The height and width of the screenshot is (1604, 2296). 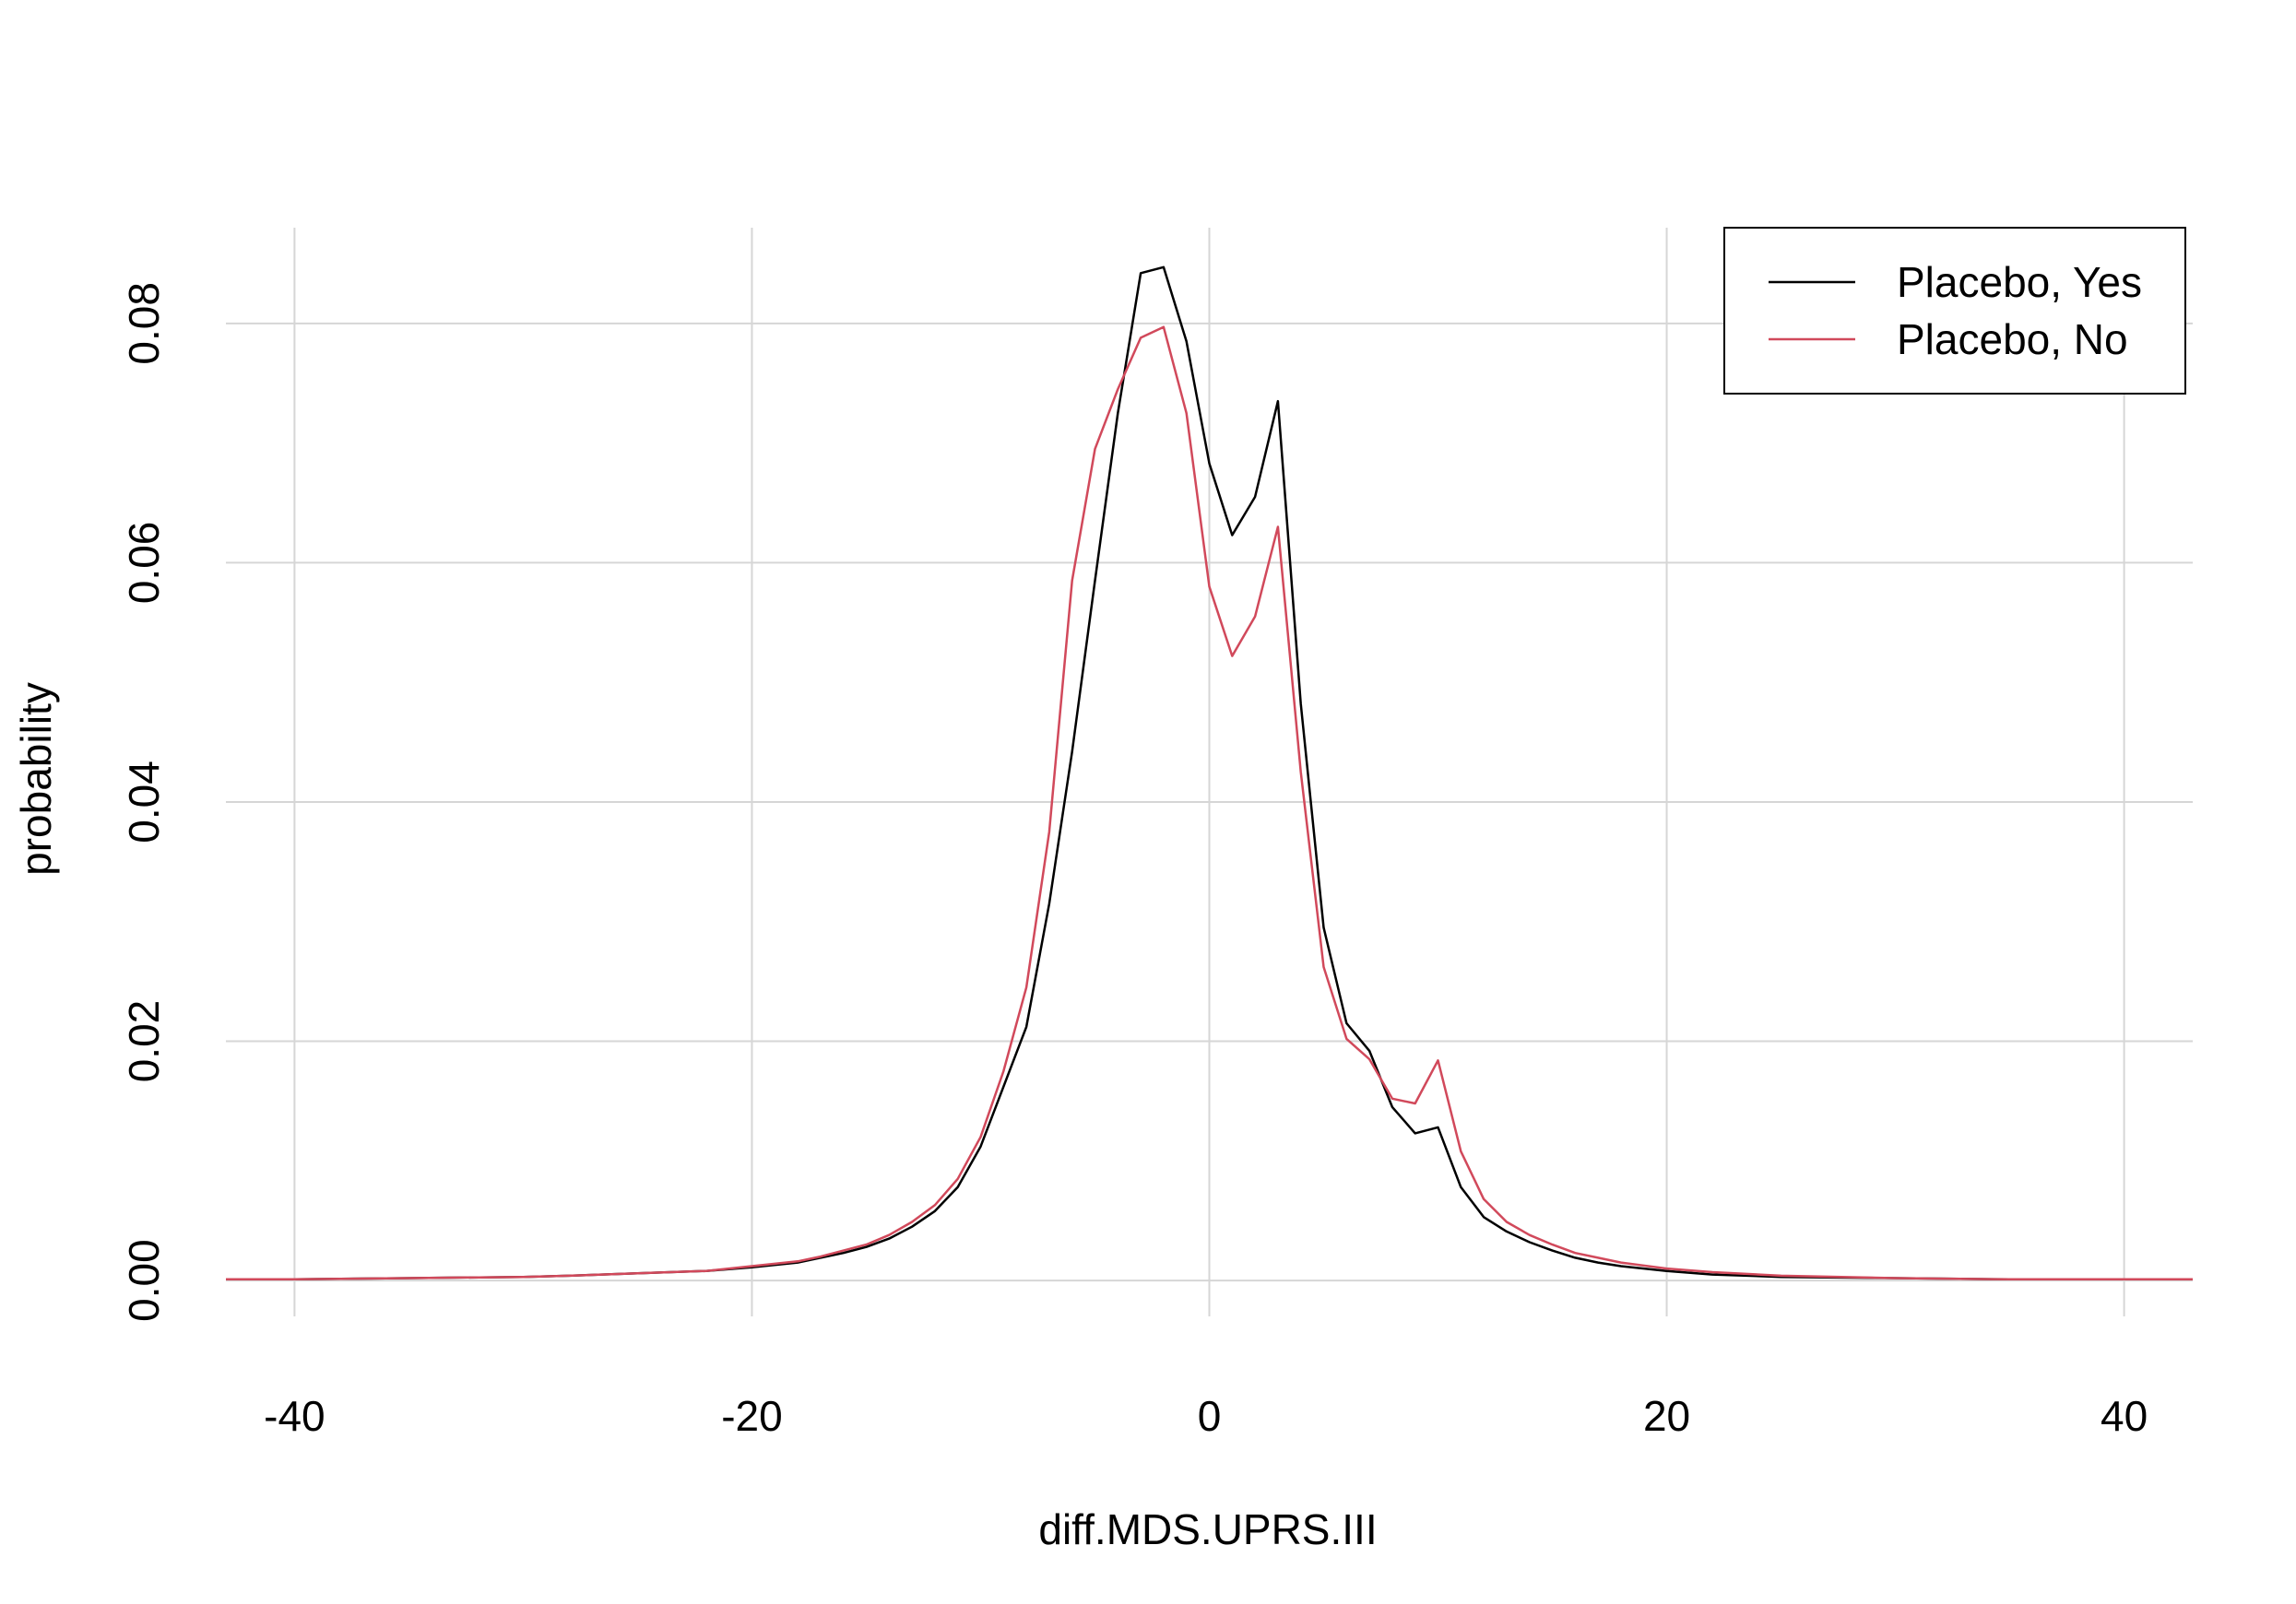 I want to click on x-tick-label: -20, so click(x=751, y=1416).